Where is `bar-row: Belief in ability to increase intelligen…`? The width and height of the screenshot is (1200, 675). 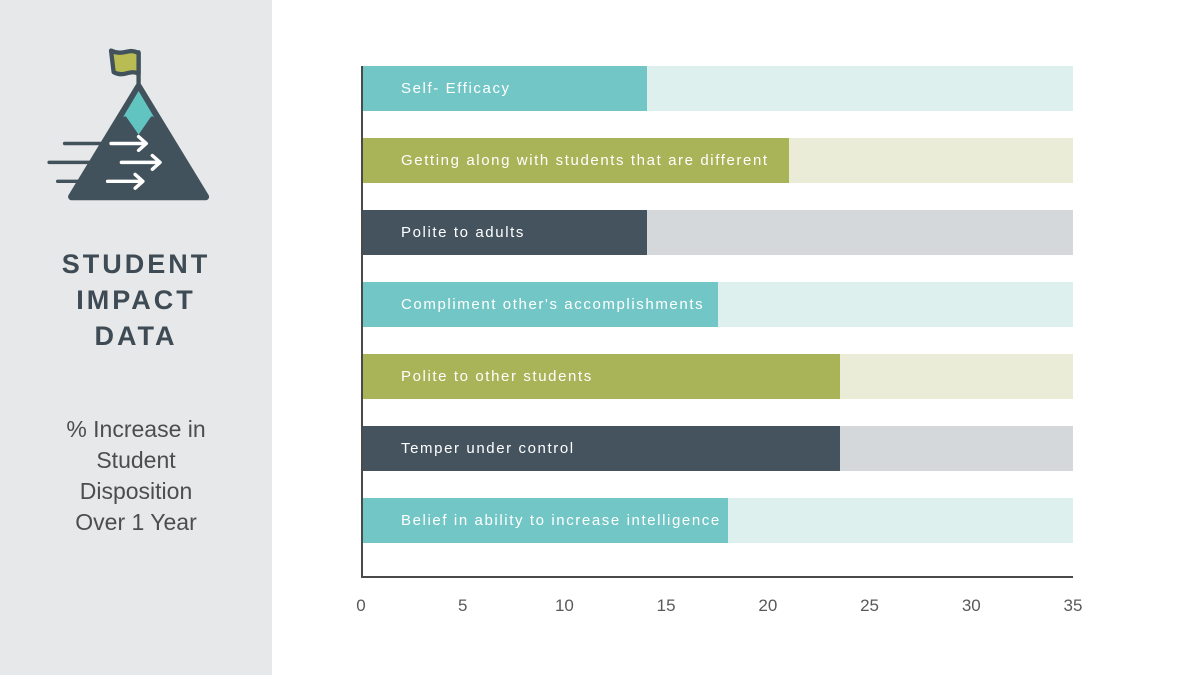 bar-row: Belief in ability to increase intelligen… is located at coordinates (718, 520).